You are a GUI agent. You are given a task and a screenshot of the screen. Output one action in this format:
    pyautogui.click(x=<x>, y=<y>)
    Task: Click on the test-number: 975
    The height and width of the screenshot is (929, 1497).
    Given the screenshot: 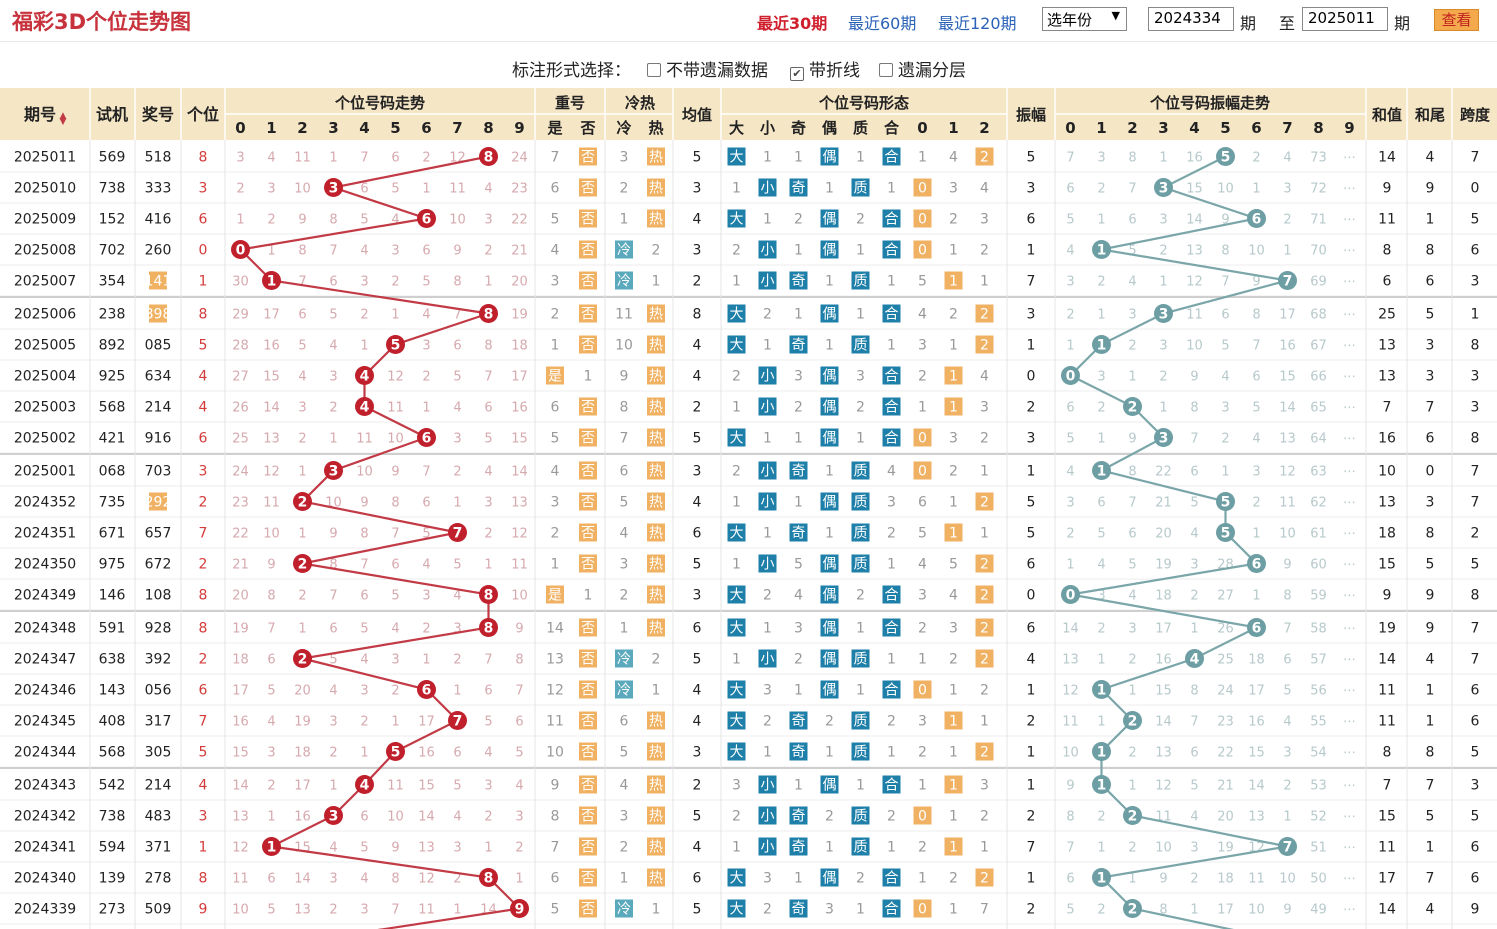 What is the action you would take?
    pyautogui.click(x=112, y=565)
    